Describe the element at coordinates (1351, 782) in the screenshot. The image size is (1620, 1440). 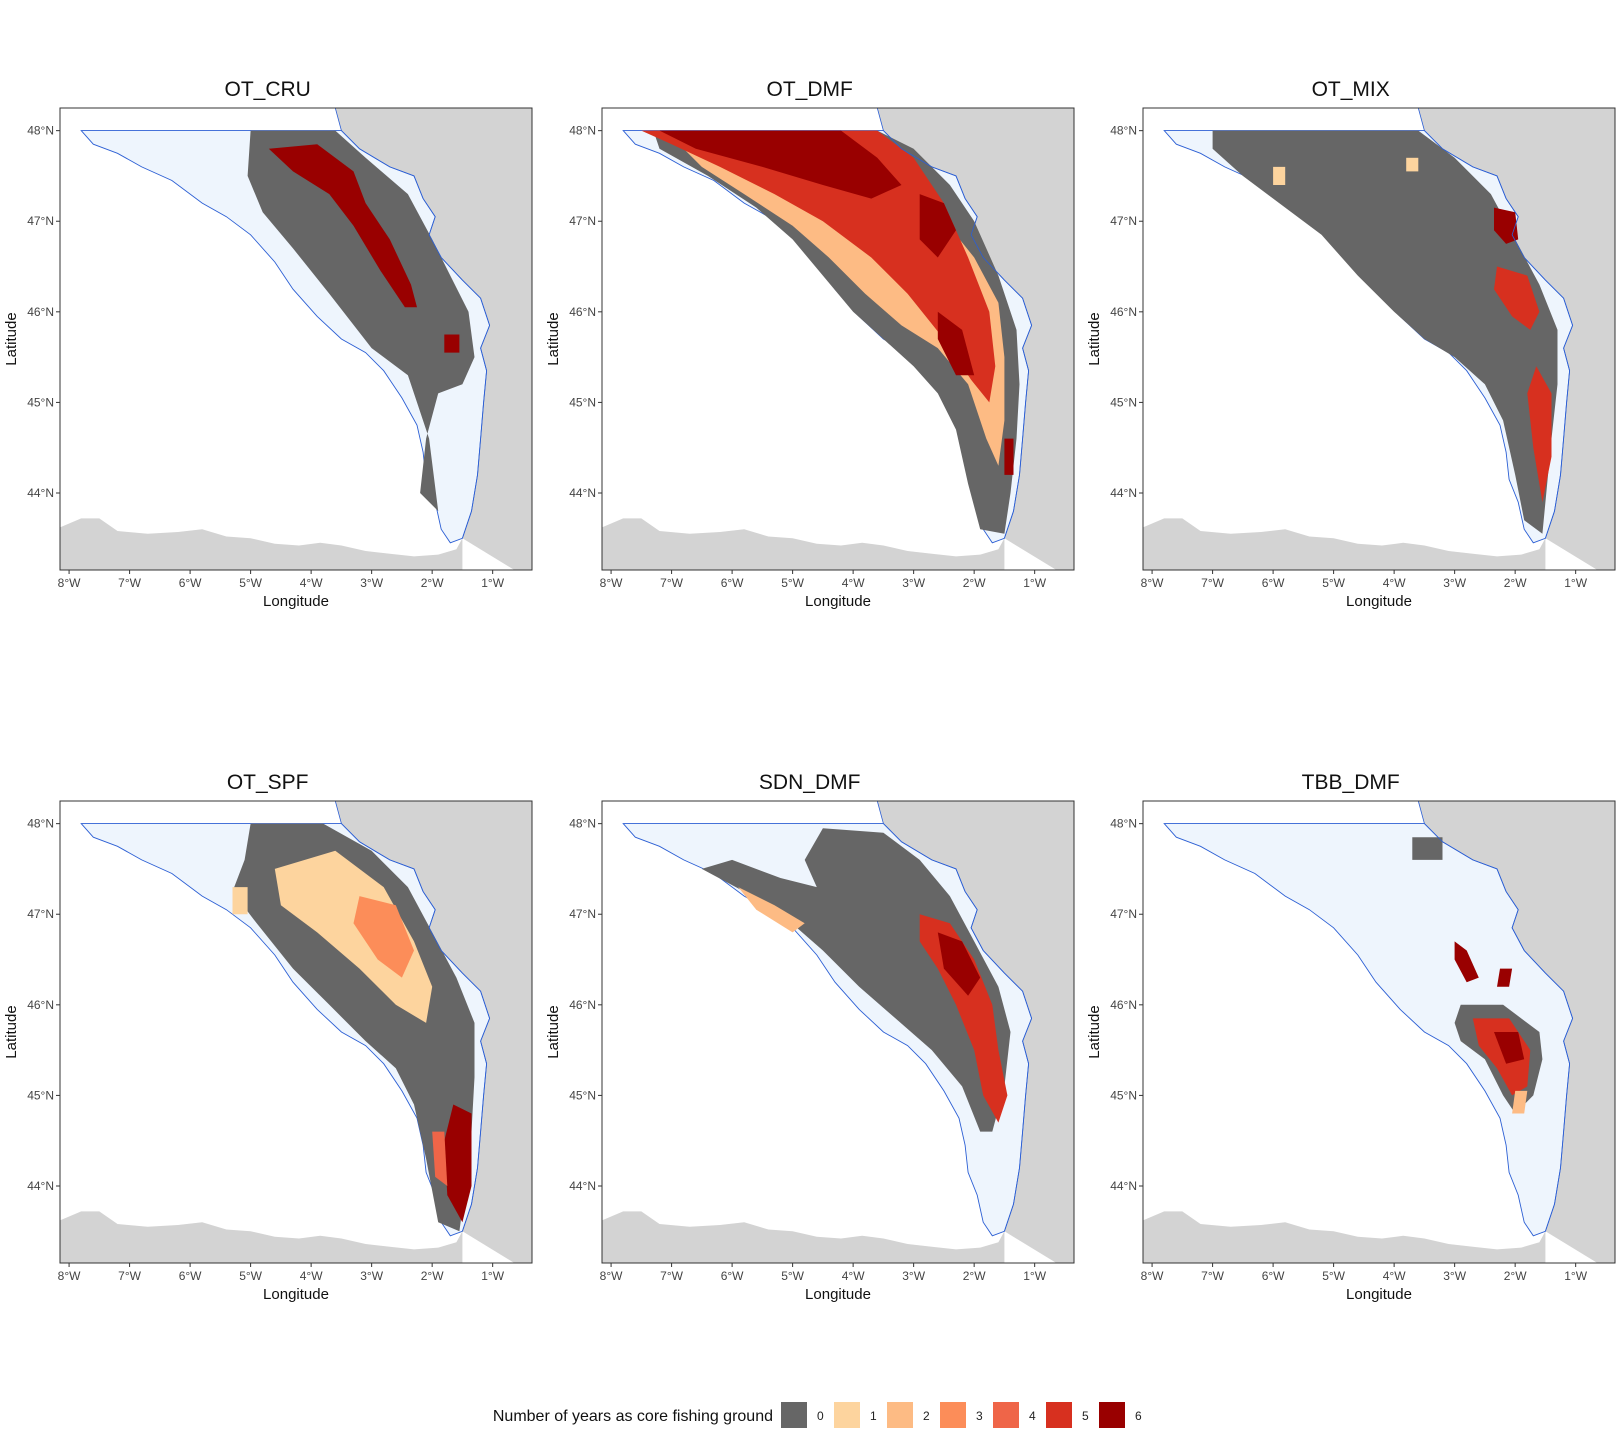
I see `panel-title: TBB_DMF` at that location.